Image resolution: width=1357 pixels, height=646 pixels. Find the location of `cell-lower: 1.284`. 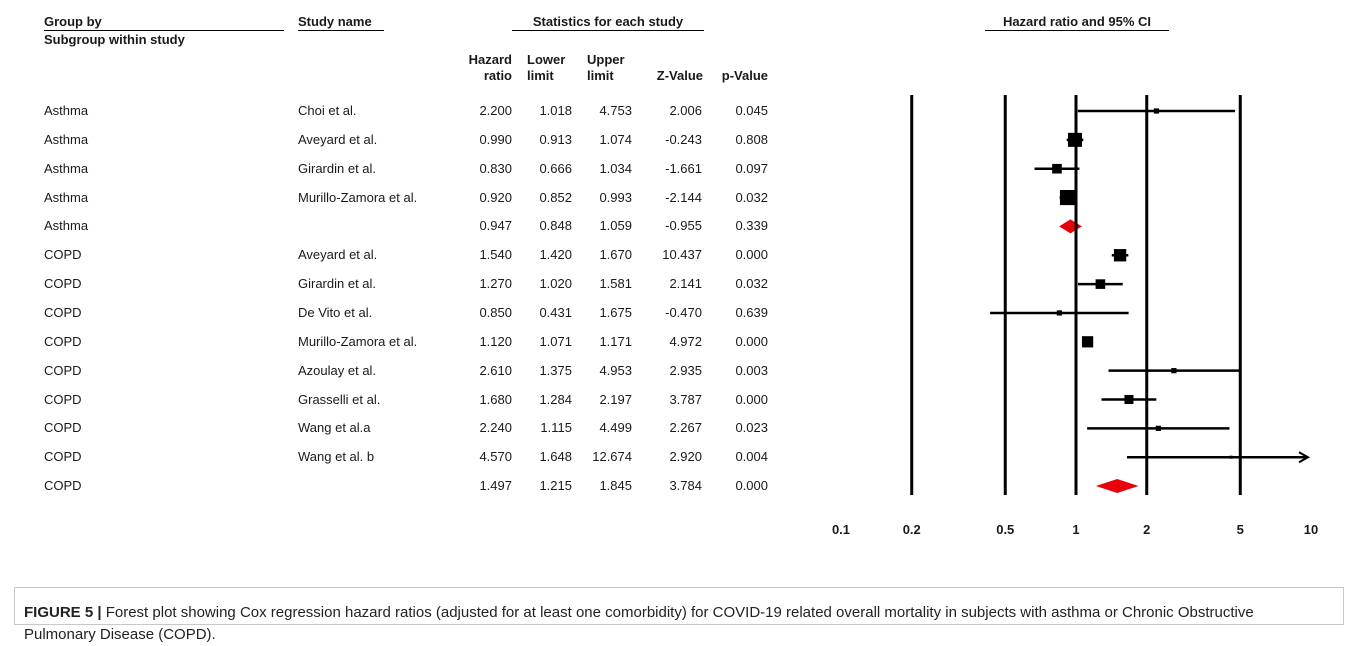

cell-lower: 1.284 is located at coordinates (555, 399).